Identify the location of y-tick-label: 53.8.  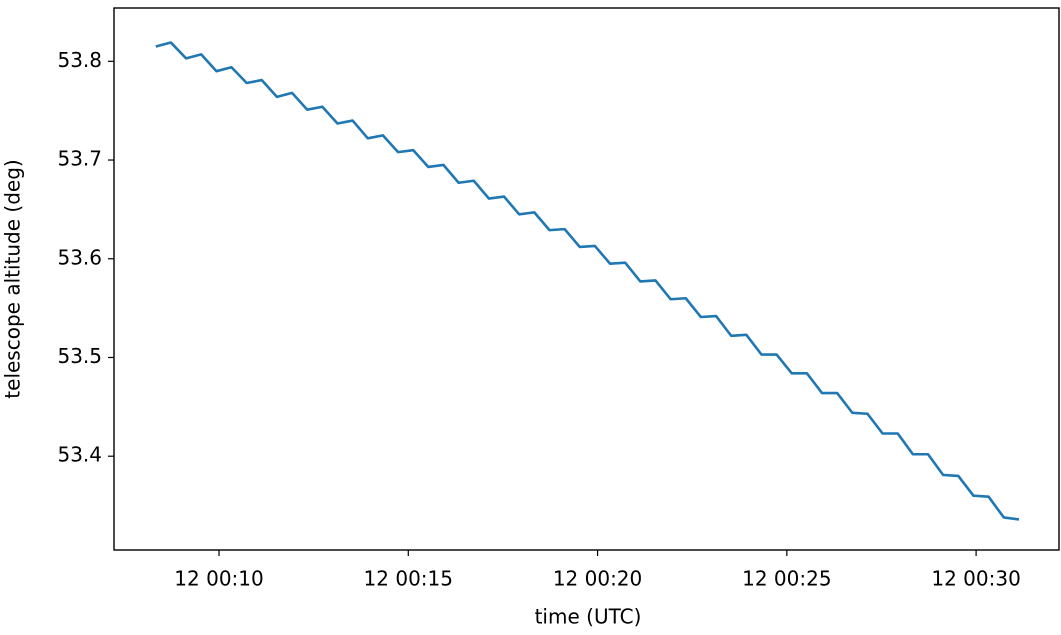
(79, 60).